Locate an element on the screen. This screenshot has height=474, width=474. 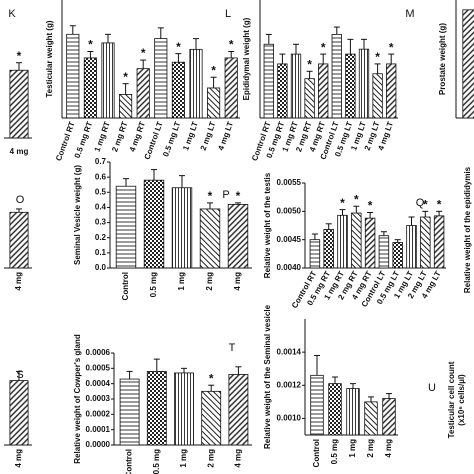
panel-letter: Q is located at coordinates (420, 203).